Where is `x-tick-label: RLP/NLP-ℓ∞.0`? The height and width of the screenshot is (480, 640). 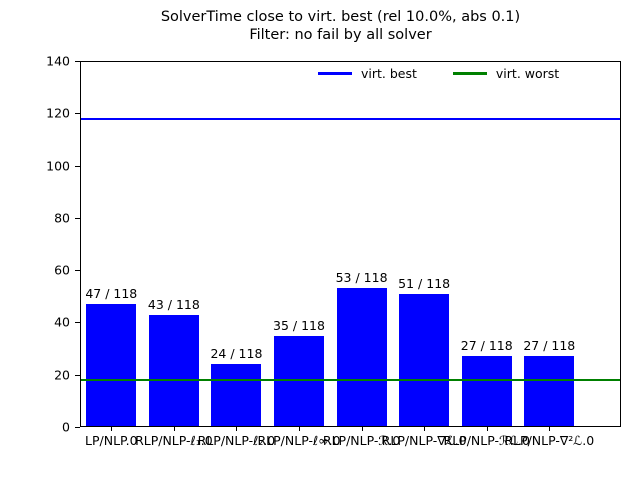
x-tick-label: RLP/NLP-ℓ∞.0 is located at coordinates (299, 440).